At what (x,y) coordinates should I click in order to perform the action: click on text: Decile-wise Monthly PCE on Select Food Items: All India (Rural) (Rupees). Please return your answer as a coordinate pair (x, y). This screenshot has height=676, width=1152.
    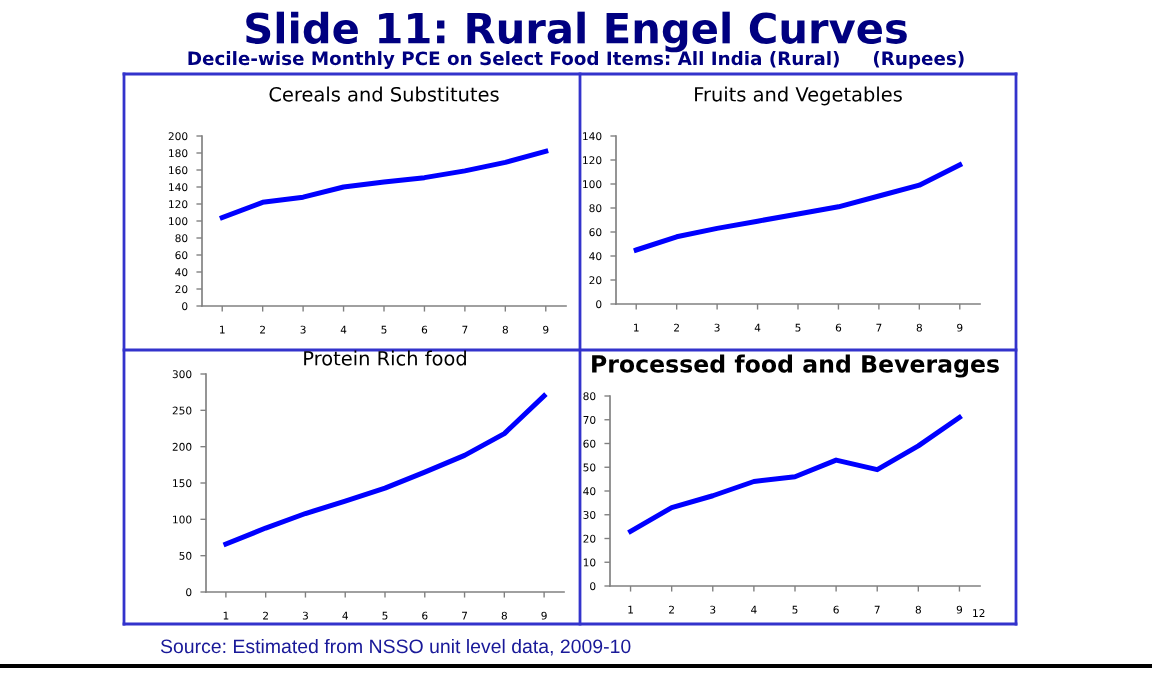
    Looking at the image, I should click on (576, 60).